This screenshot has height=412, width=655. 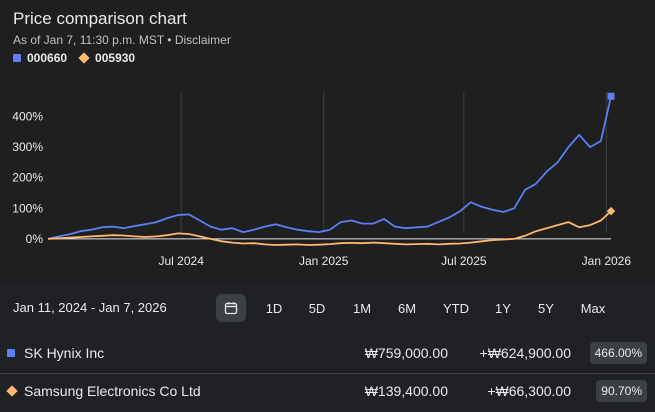 What do you see at coordinates (274, 308) in the screenshot?
I see `range-1d-button: 1D` at bounding box center [274, 308].